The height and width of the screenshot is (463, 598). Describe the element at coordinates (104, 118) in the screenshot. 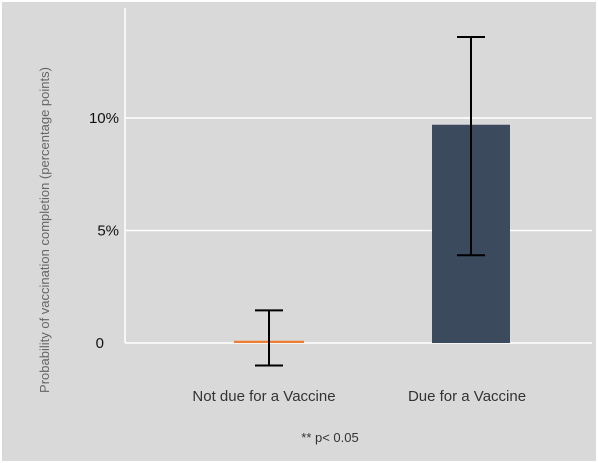

I see `y-tick-label-2: 10%` at that location.